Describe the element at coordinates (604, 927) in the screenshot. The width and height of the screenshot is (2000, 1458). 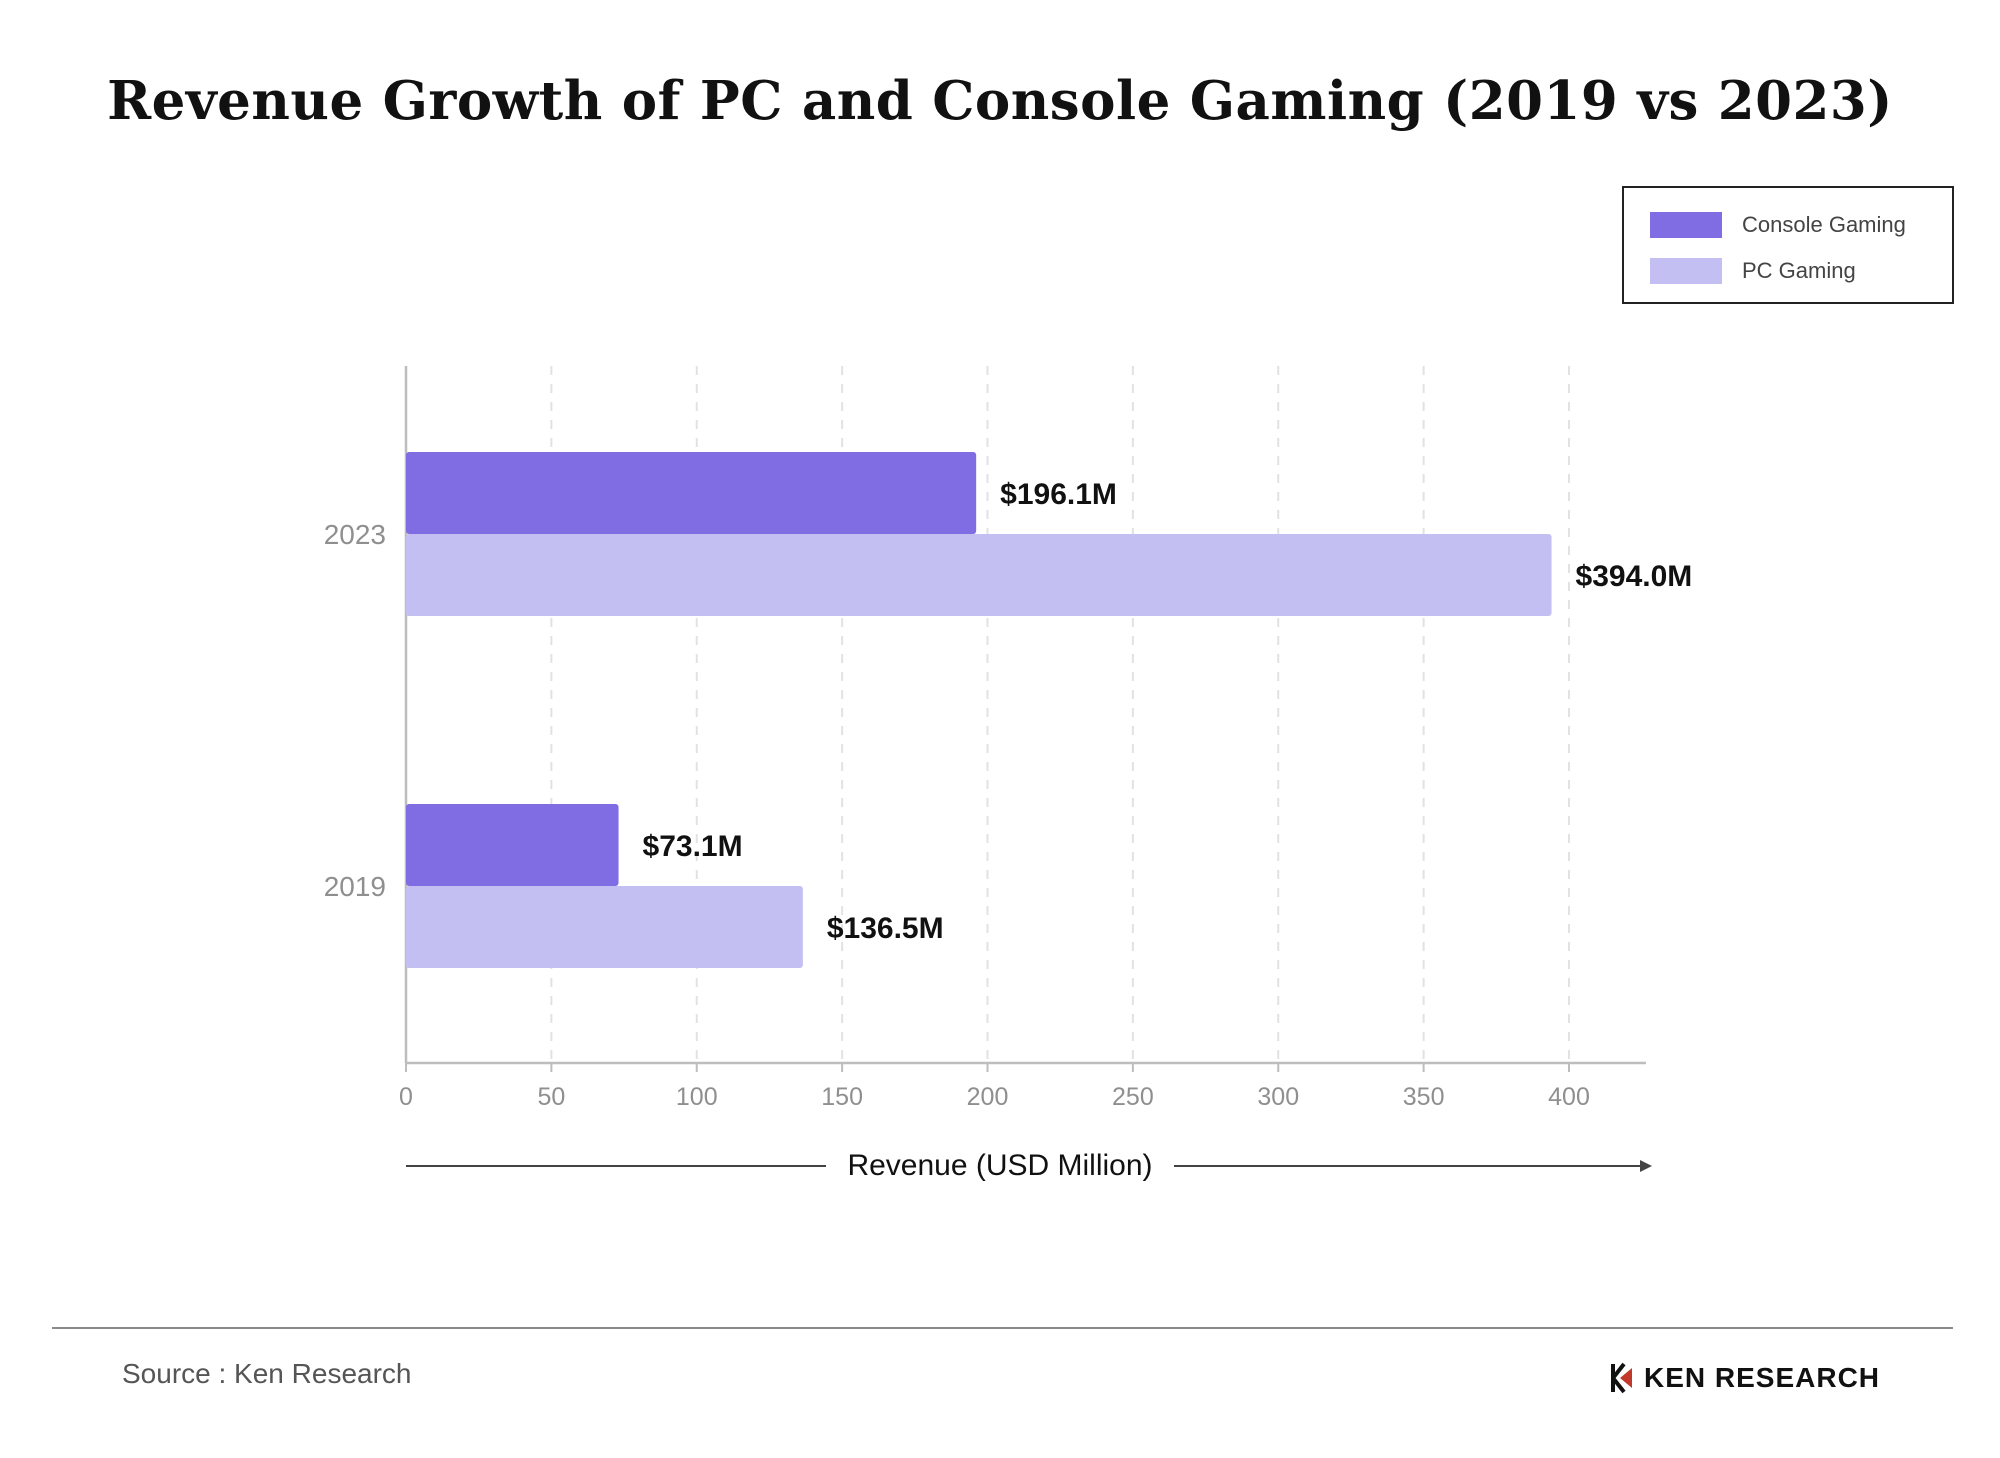
I see `bar-pc-2019` at that location.